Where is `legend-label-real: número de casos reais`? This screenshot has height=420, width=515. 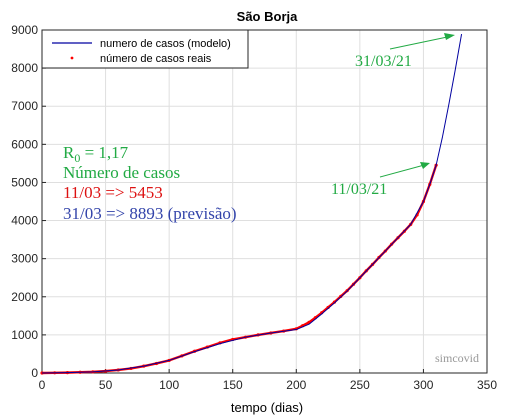
legend-label-real: número de casos reais is located at coordinates (156, 59).